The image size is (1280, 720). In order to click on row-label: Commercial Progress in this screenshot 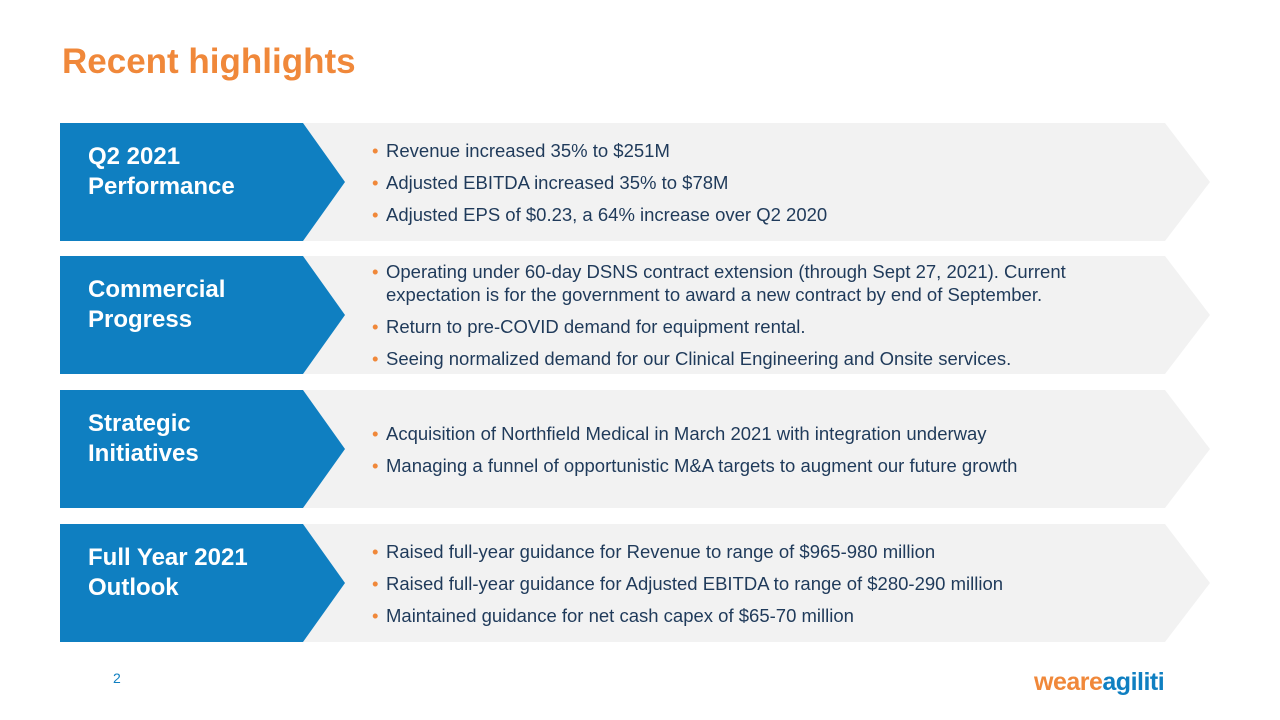, I will do `click(193, 305)`.